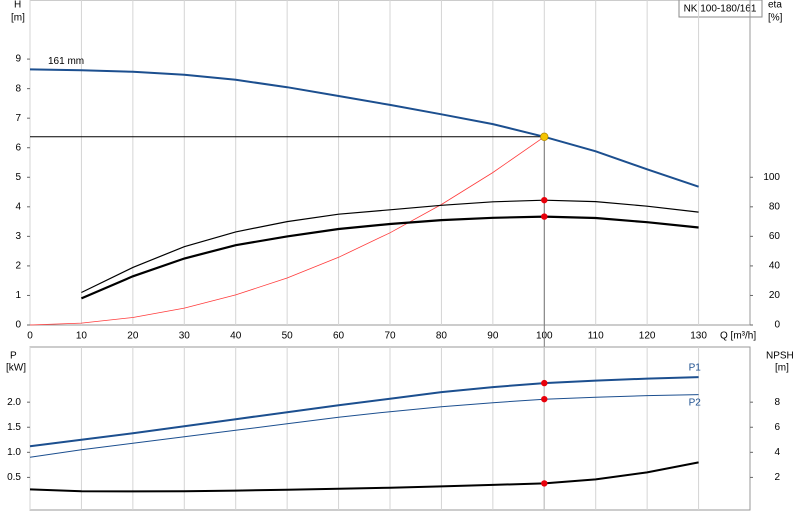 This screenshot has height=520, width=800. I want to click on y-tick-label: 9, so click(18, 59).